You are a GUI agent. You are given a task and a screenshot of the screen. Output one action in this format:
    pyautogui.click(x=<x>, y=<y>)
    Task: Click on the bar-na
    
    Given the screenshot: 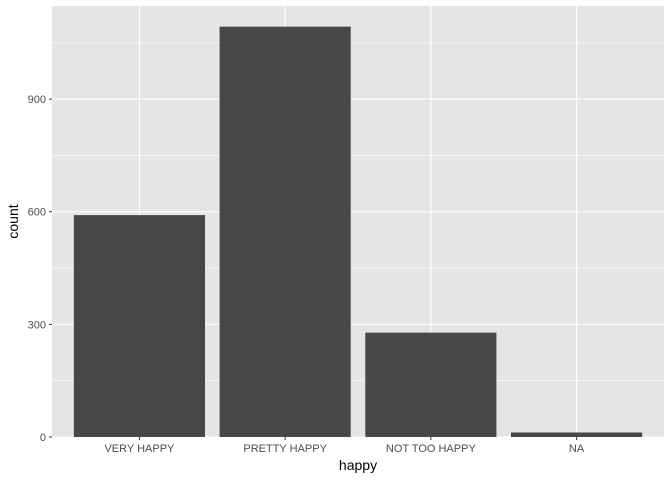 What is the action you would take?
    pyautogui.click(x=577, y=434)
    